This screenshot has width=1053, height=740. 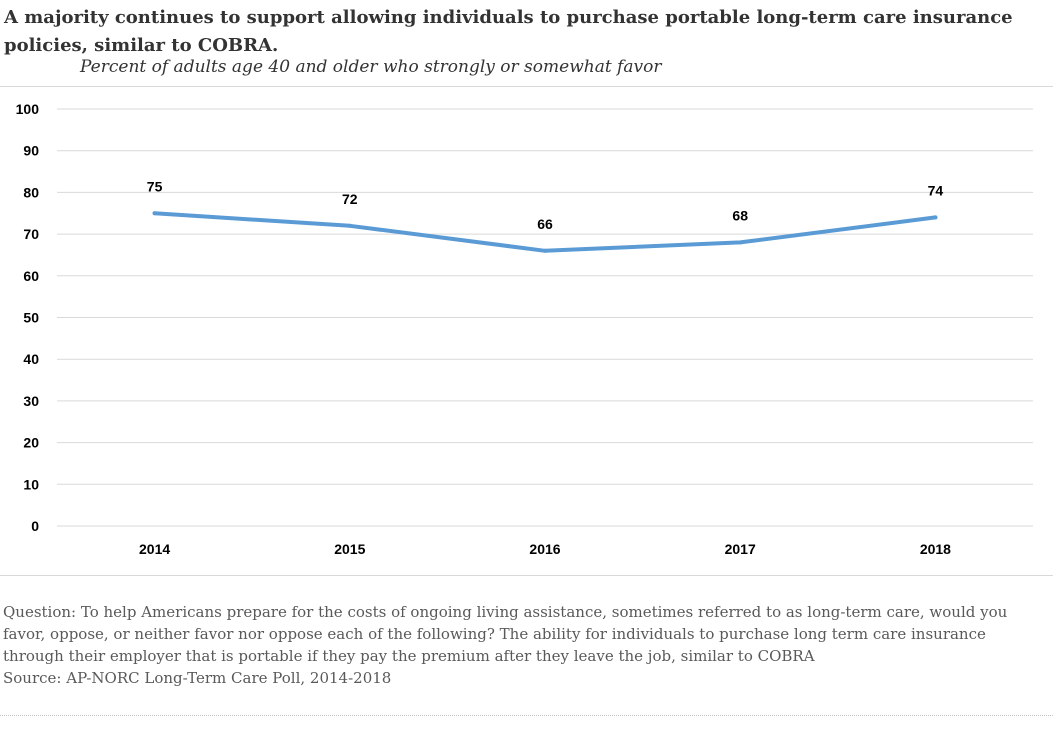 What do you see at coordinates (28, 109) in the screenshot?
I see `y-tick-label: 100` at bounding box center [28, 109].